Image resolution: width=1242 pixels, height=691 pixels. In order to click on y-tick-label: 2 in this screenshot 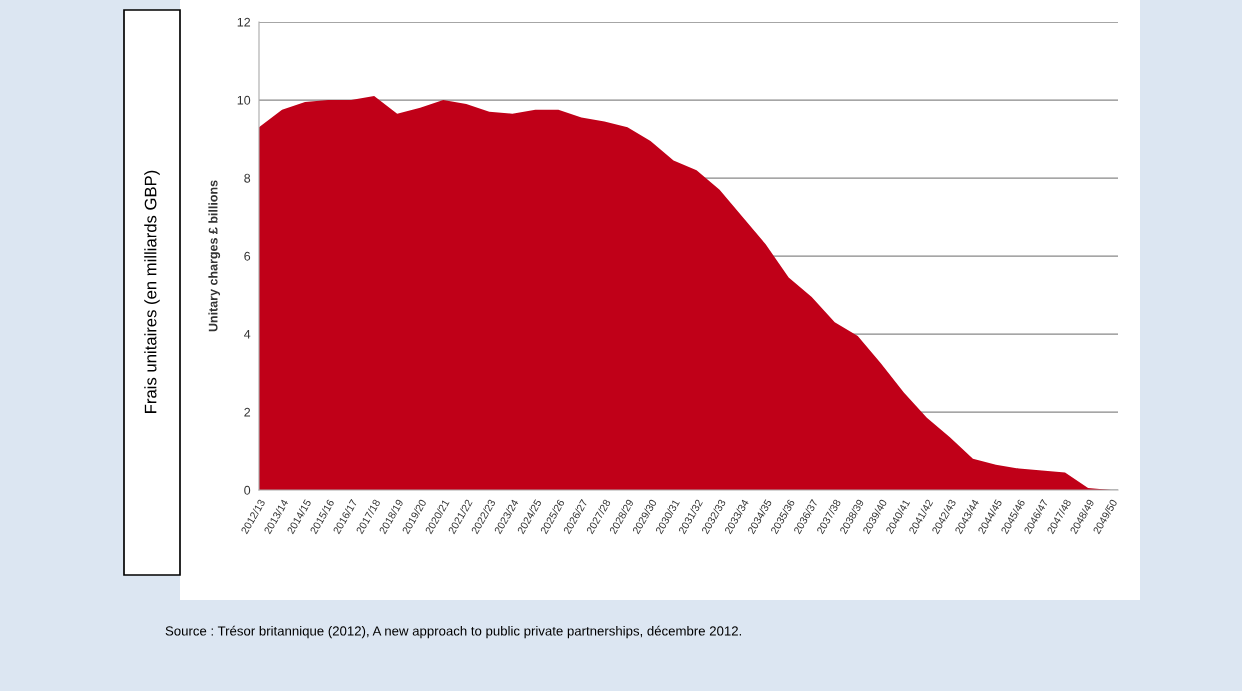, I will do `click(247, 412)`.